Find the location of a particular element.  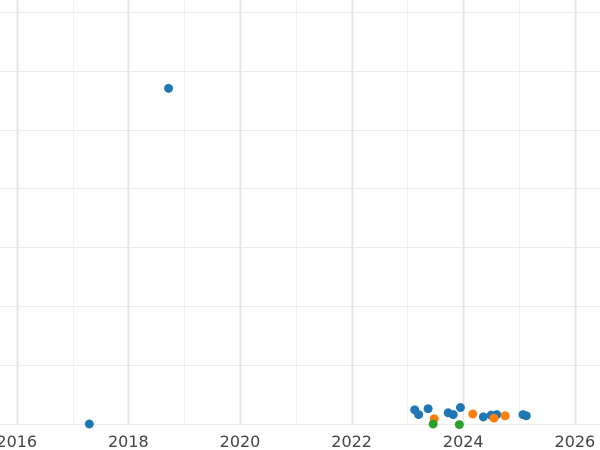

x-tick-label: 2026 is located at coordinates (575, 441).